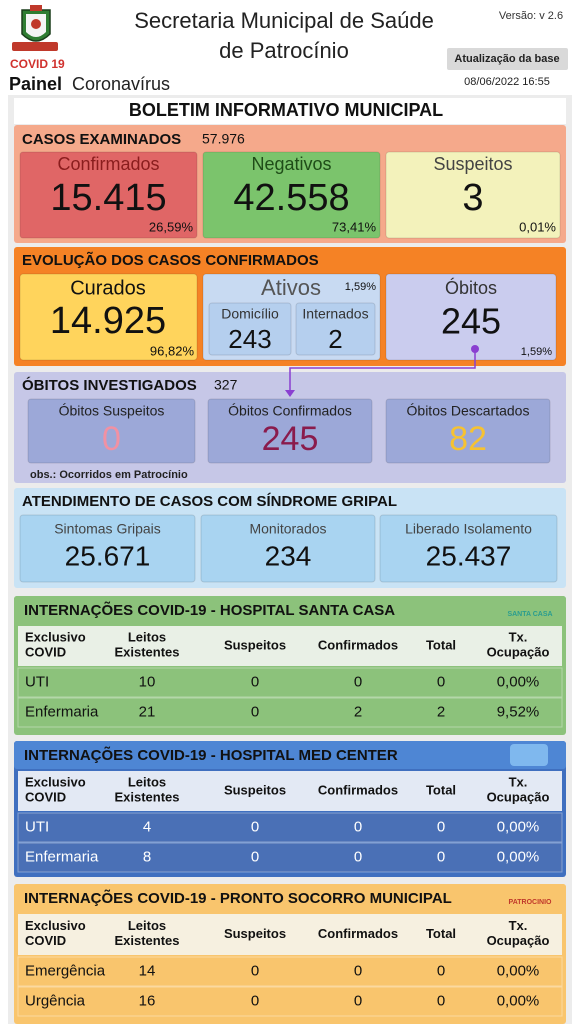  I want to click on note: obs.: Ocorridos em Patrocínio, so click(109, 475).